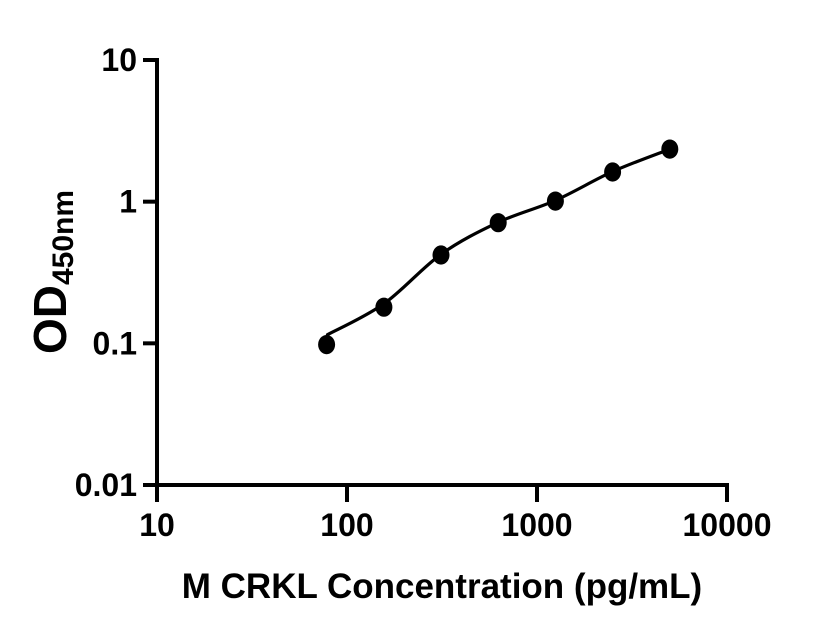 The image size is (816, 640). Describe the element at coordinates (157, 525) in the screenshot. I see `x-tick-label: 10` at that location.